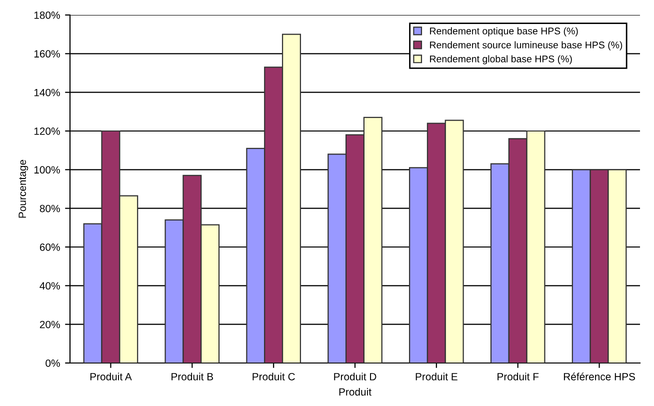 This screenshot has width=654, height=406. I want to click on x-tick-label: Produit F, so click(518, 376).